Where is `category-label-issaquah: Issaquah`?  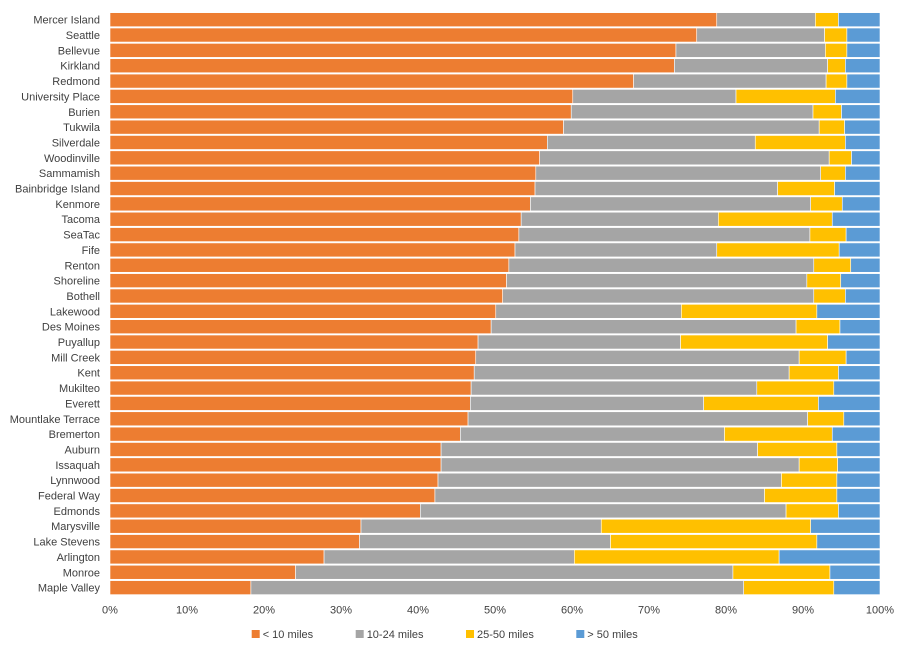
category-label-issaquah: Issaquah is located at coordinates (77, 466).